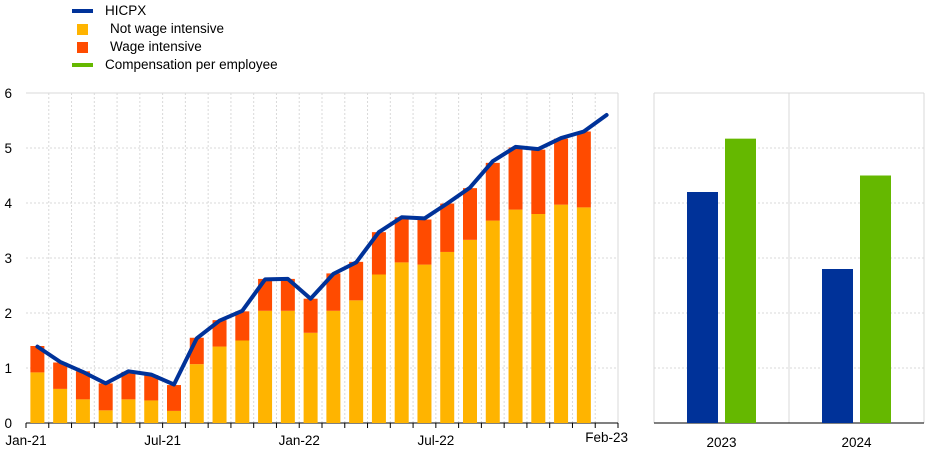 The image size is (938, 461). What do you see at coordinates (8, 93) in the screenshot?
I see `y-tick-label: 6` at bounding box center [8, 93].